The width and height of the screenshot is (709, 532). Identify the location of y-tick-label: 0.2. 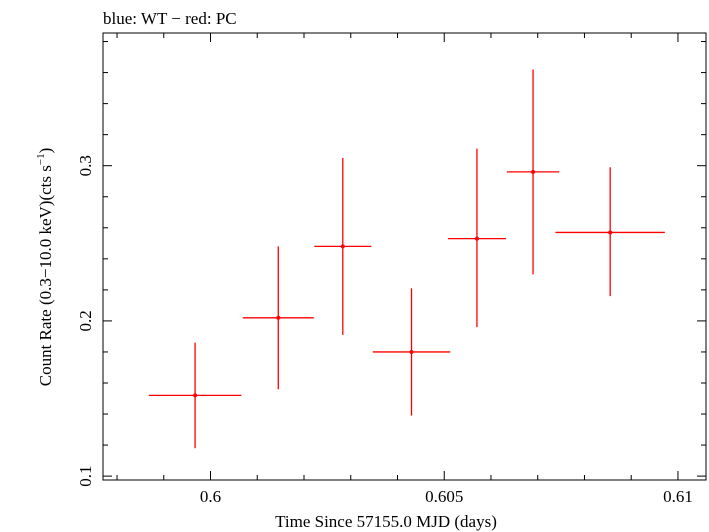
(85, 320).